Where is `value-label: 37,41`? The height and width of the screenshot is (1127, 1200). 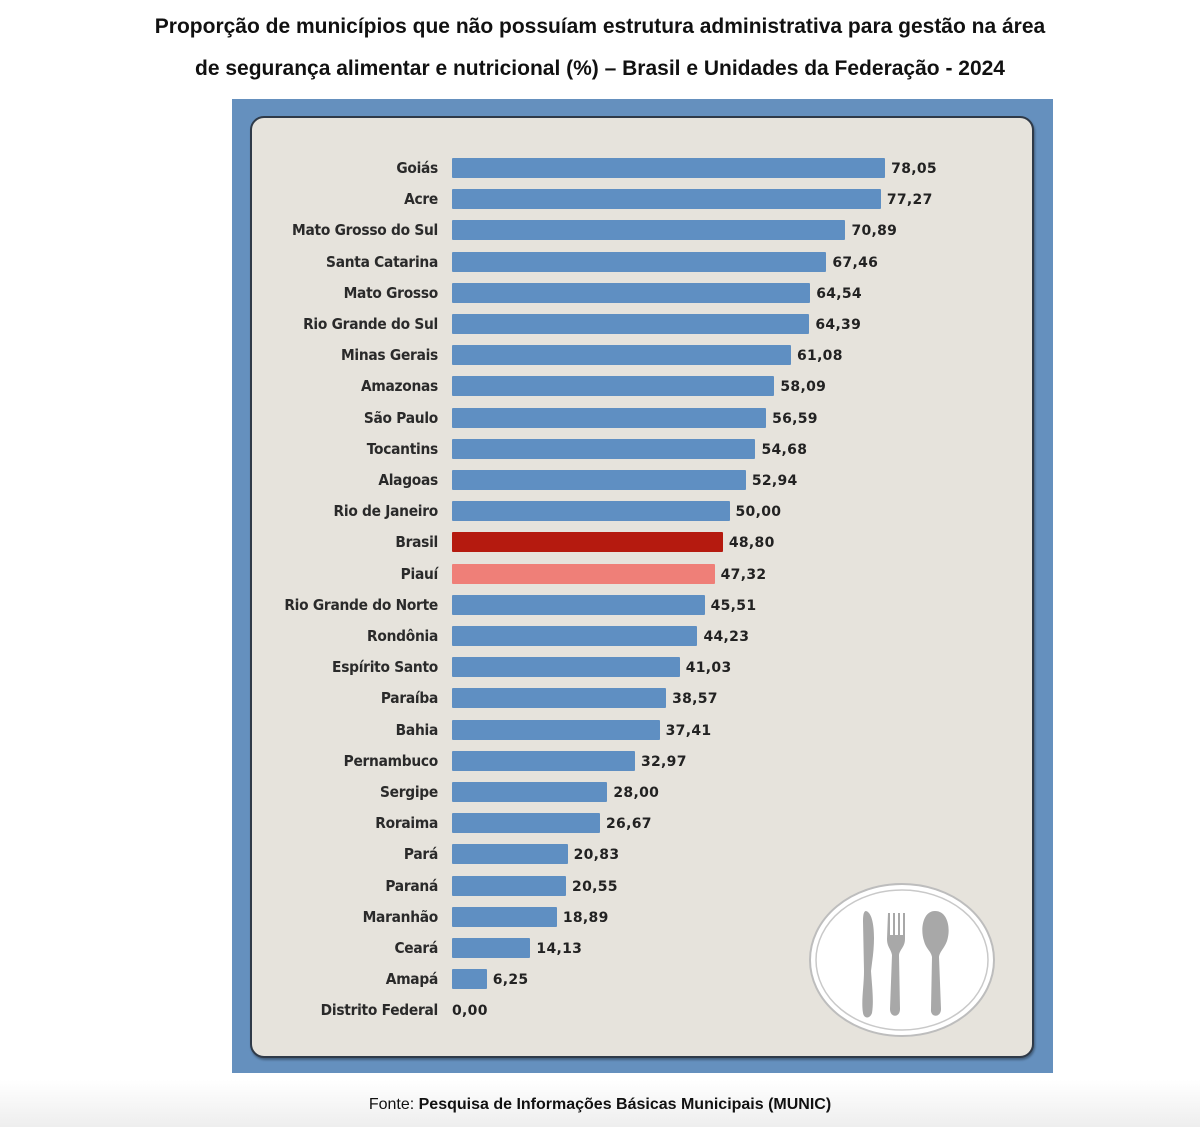 value-label: 37,41 is located at coordinates (688, 730).